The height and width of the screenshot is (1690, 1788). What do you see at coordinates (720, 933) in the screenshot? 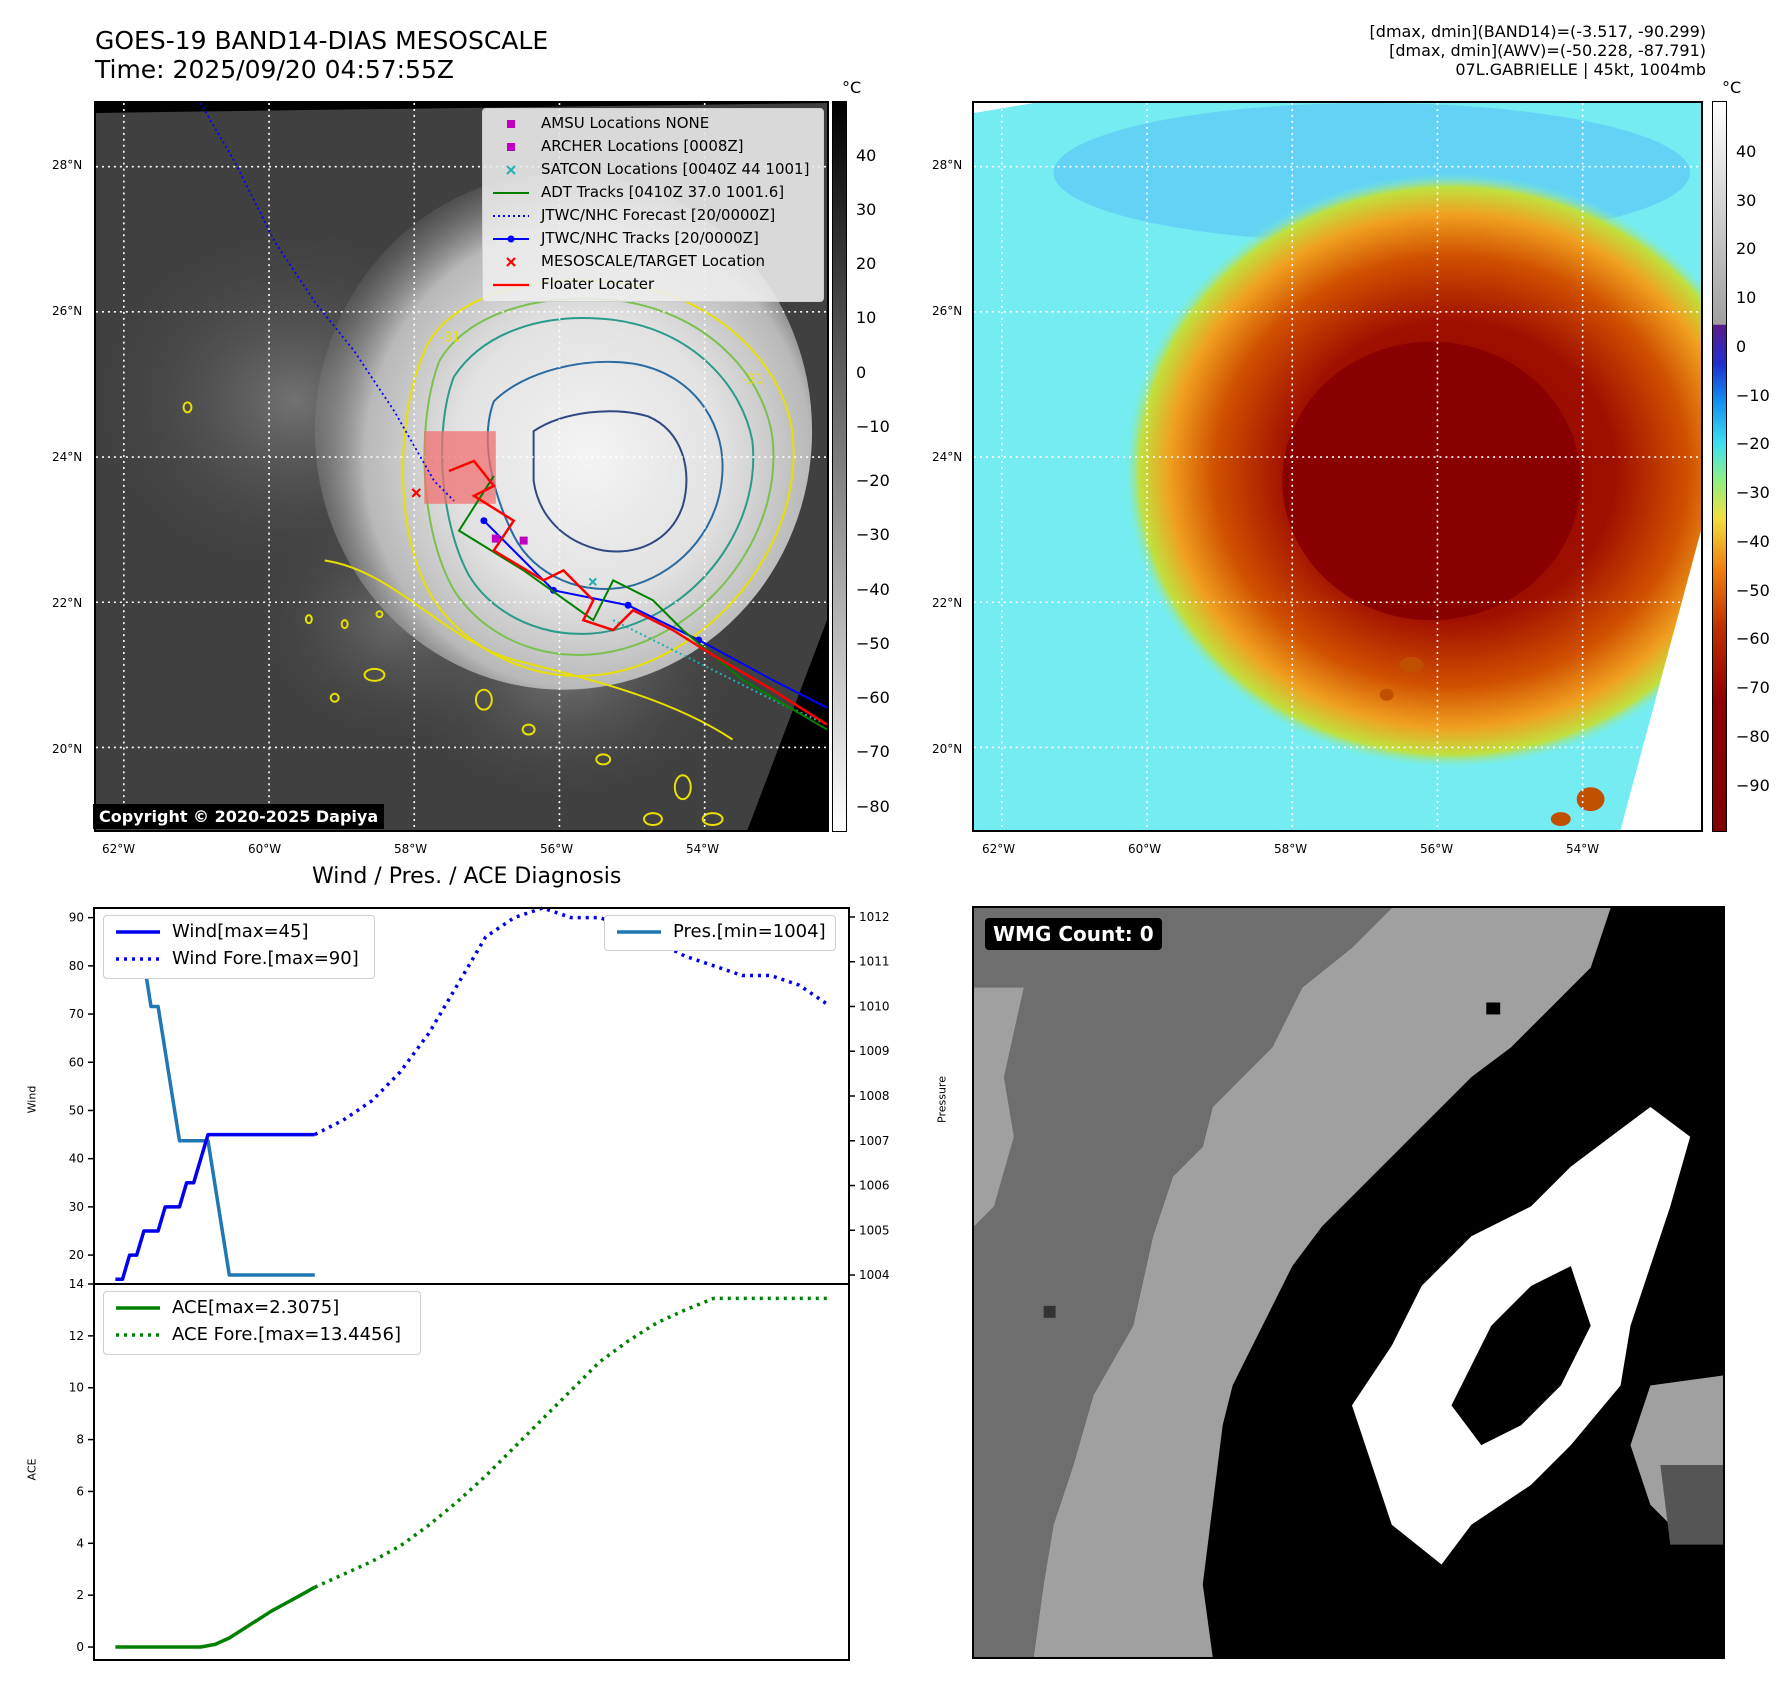
I see `pressure-legend: Pres.[min=1004]` at bounding box center [720, 933].